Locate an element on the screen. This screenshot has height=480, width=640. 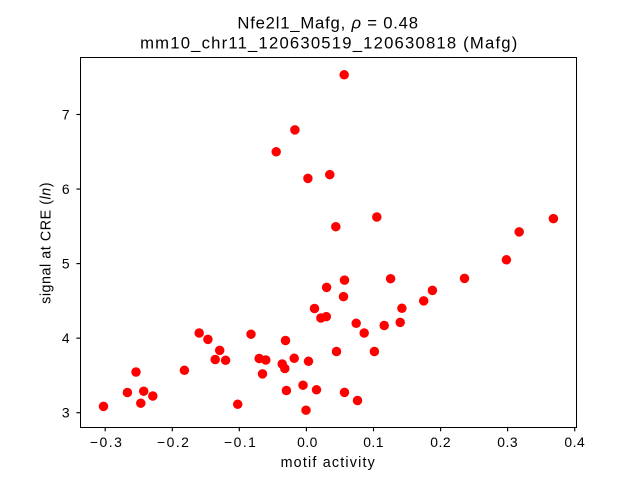
svg-text: 0.3 is located at coordinates (507, 442).